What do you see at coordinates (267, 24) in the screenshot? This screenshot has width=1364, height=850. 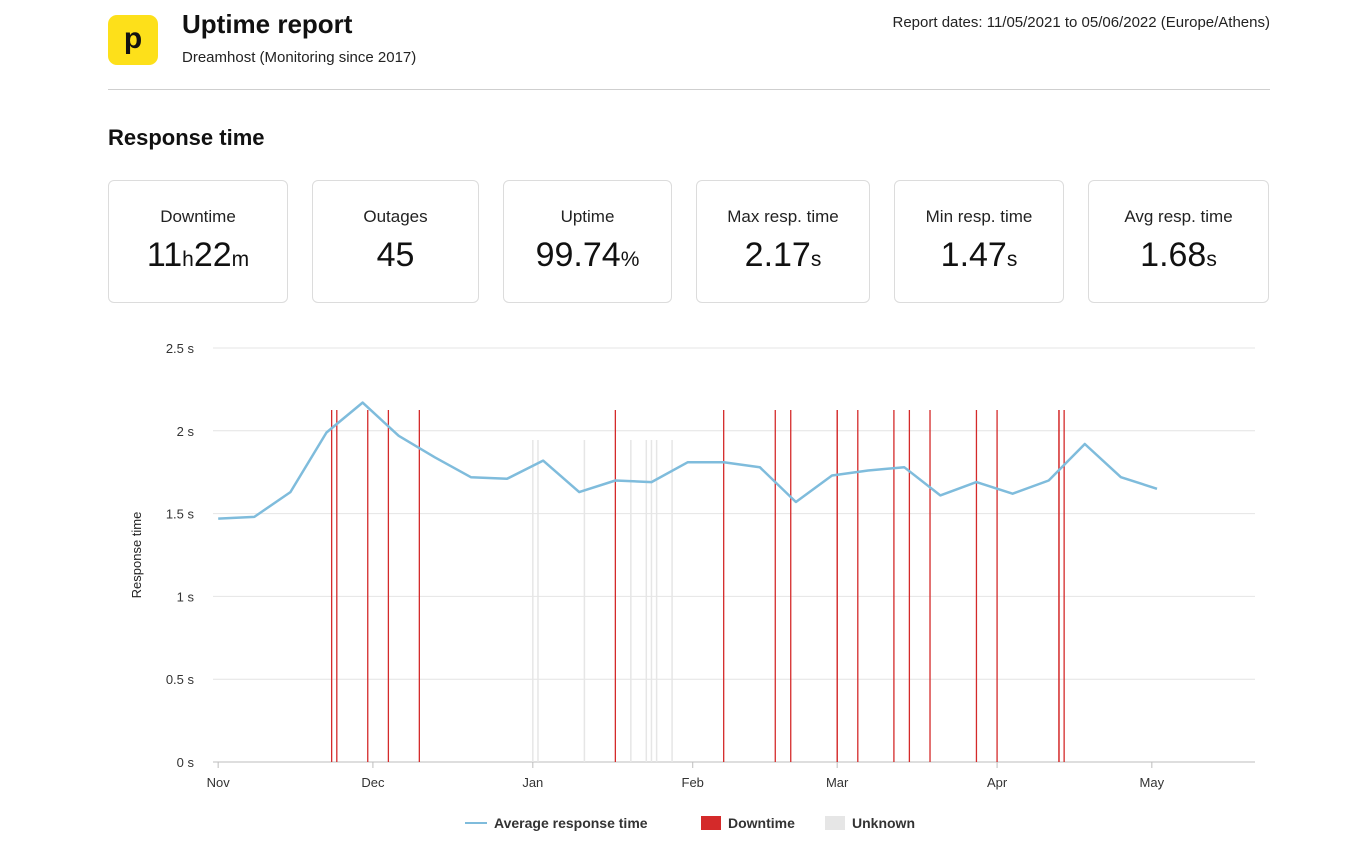 I see `page-title: Uptime report` at bounding box center [267, 24].